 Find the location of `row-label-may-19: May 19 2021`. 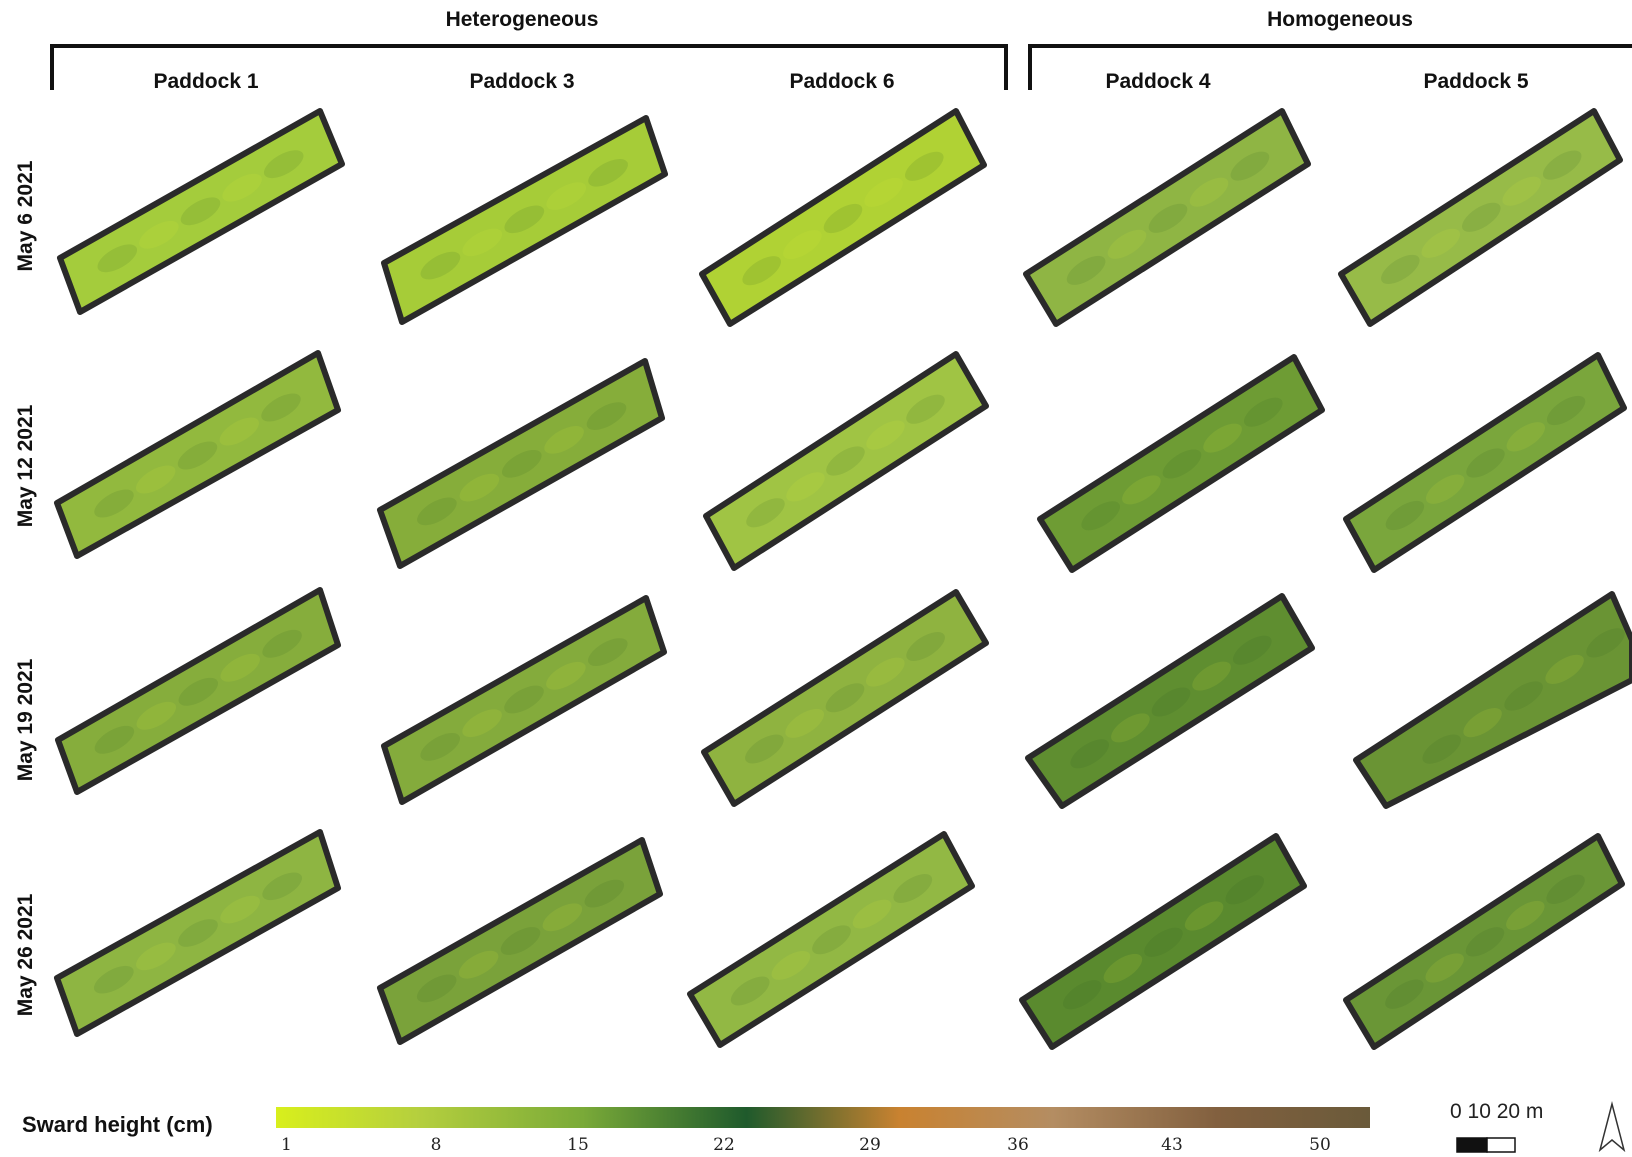

row-label-may-19: May 19 2021 is located at coordinates (25, 719).